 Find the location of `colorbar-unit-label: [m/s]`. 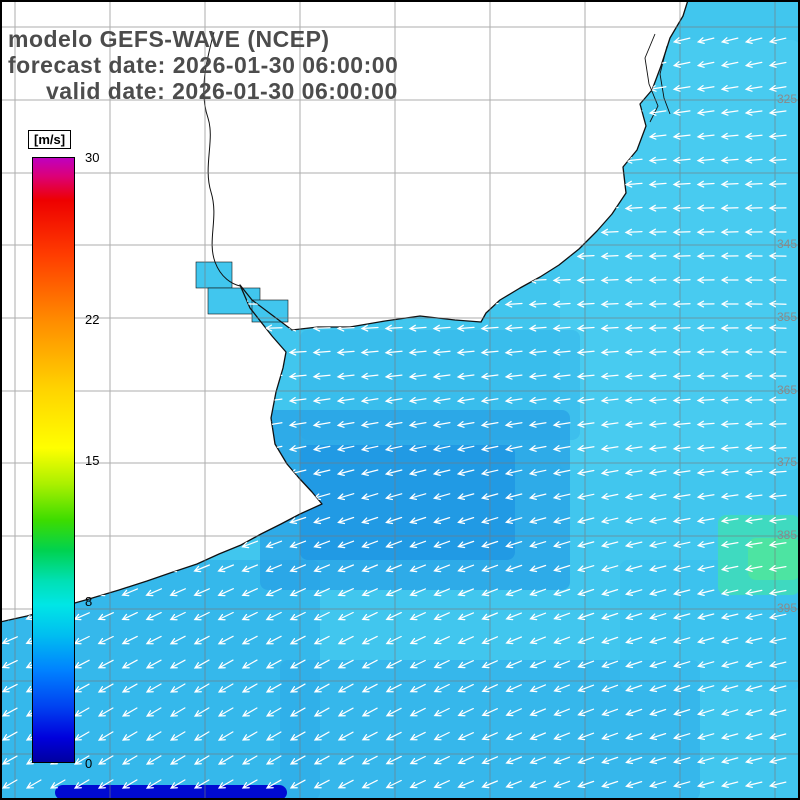

colorbar-unit-label: [m/s] is located at coordinates (50, 139).